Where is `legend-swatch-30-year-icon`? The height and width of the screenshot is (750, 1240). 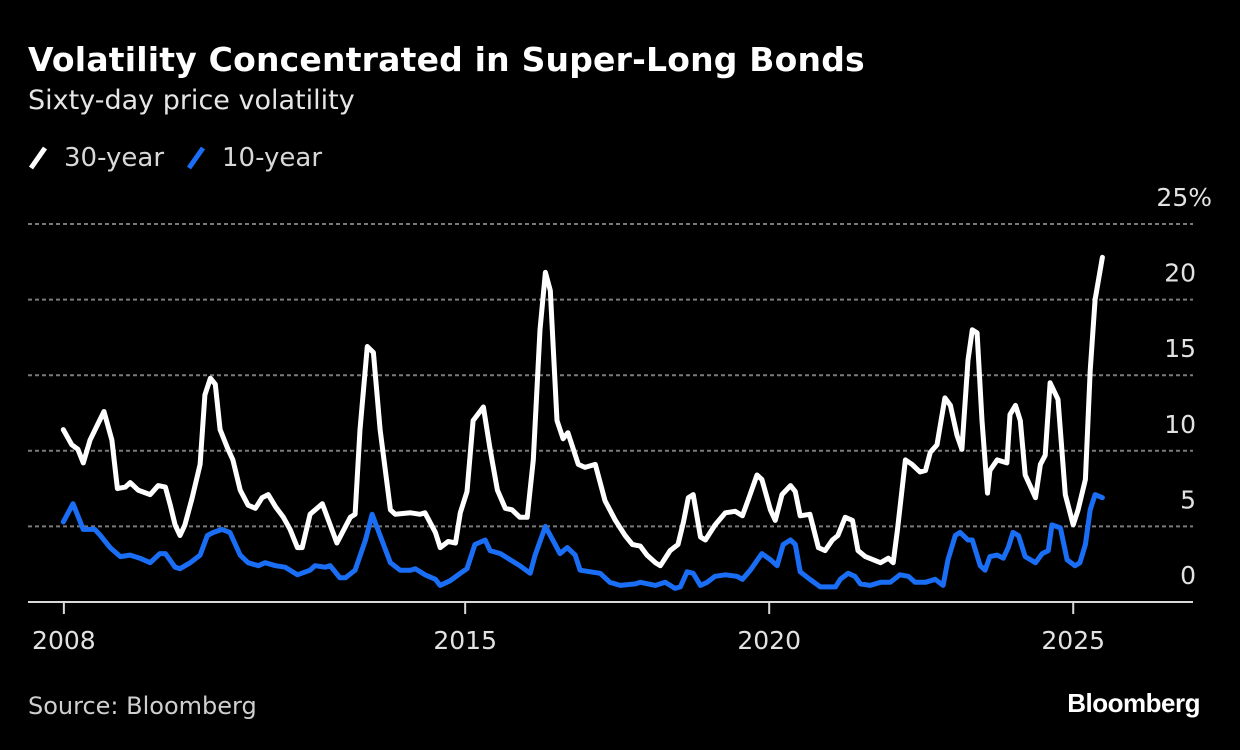
legend-swatch-30-year-icon is located at coordinates (38, 158).